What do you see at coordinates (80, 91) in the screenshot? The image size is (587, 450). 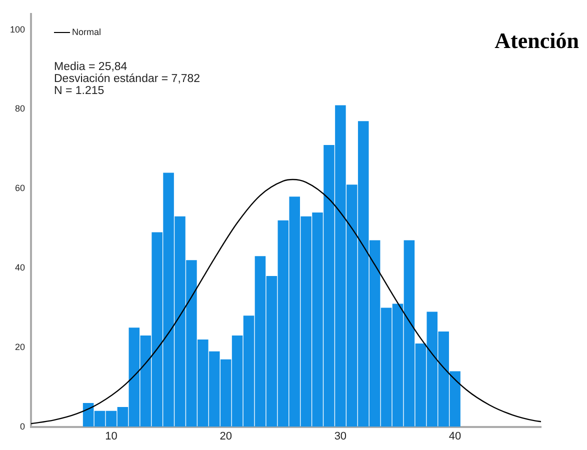 I see `annotation: N = 1.215` at bounding box center [80, 91].